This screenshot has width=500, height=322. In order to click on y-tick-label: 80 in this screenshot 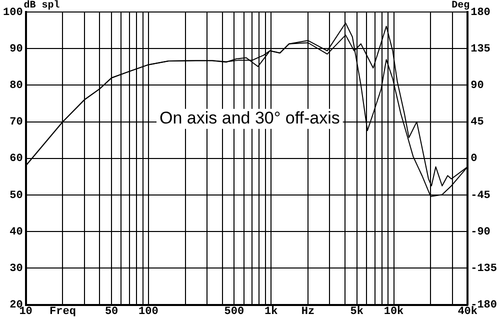, I will do `click(16, 86)`.